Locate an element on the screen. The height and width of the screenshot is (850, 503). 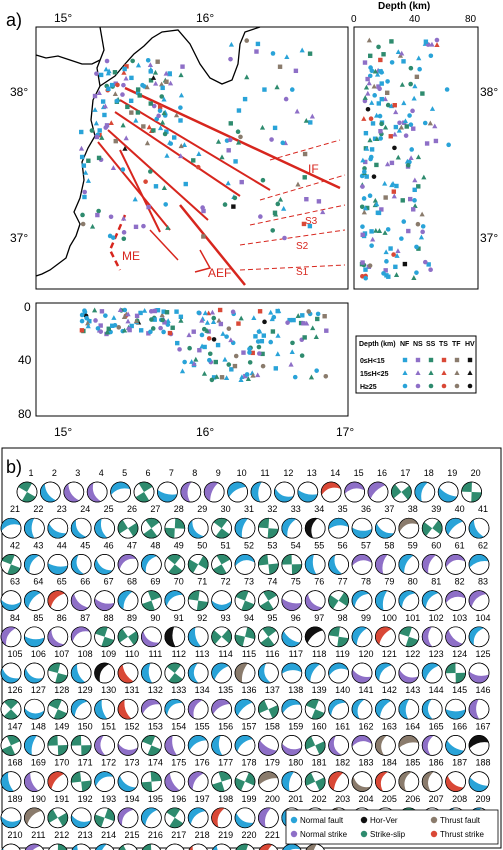
beachball: 141 is located at coordinates (362, 702).